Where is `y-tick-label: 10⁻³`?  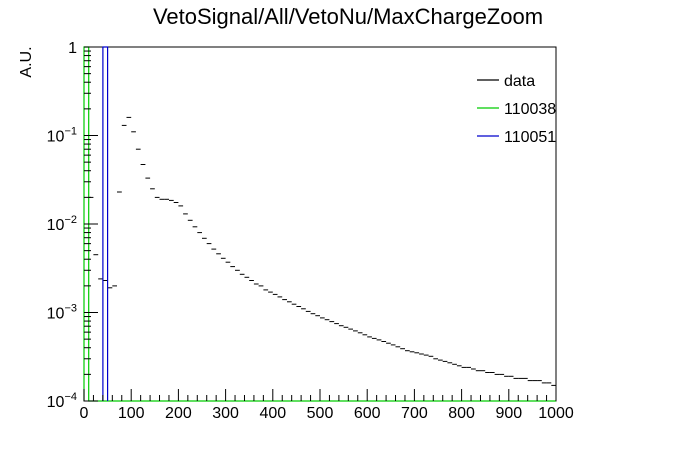
y-tick-label: 10⁻³ is located at coordinates (62, 313).